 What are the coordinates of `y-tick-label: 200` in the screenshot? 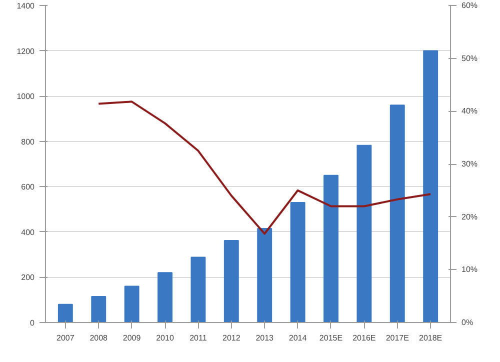 It's located at (28, 277).